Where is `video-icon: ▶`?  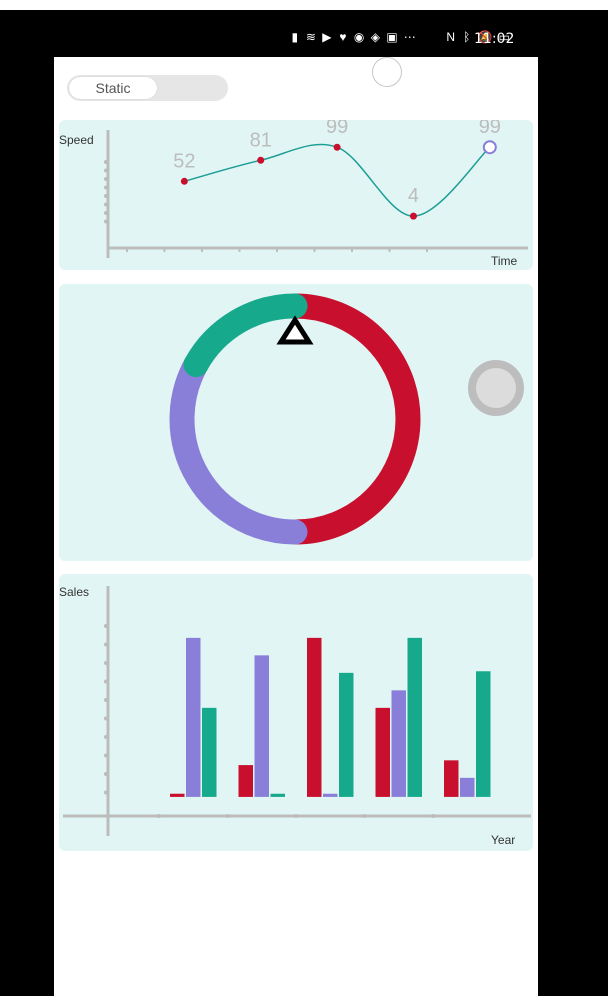
video-icon: ▶ is located at coordinates (327, 37).